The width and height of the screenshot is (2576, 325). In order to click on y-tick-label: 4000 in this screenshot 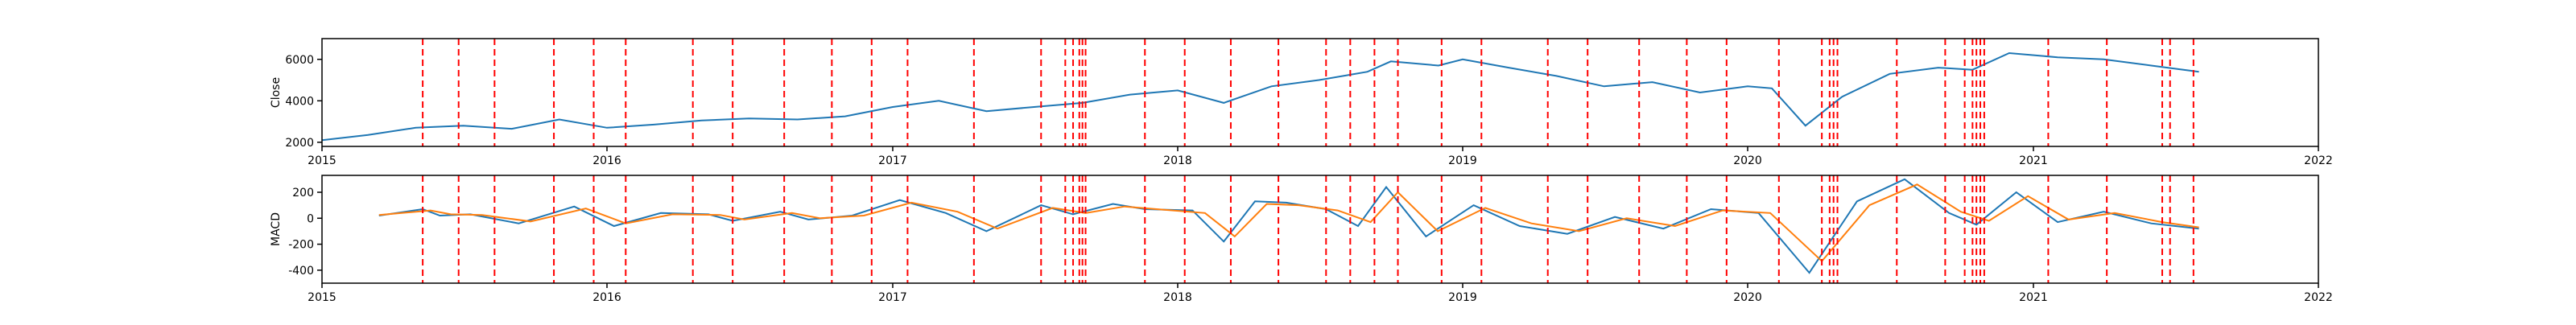, I will do `click(299, 101)`.